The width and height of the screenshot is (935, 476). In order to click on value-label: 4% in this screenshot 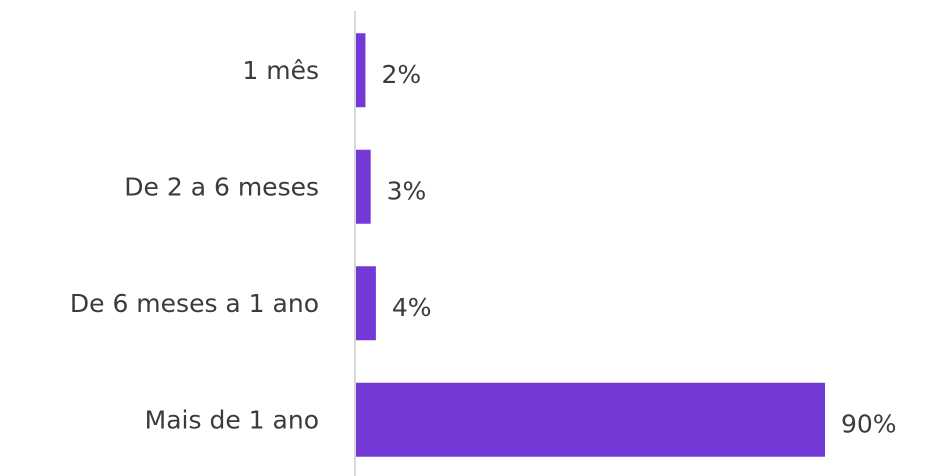, I will do `click(412, 307)`.